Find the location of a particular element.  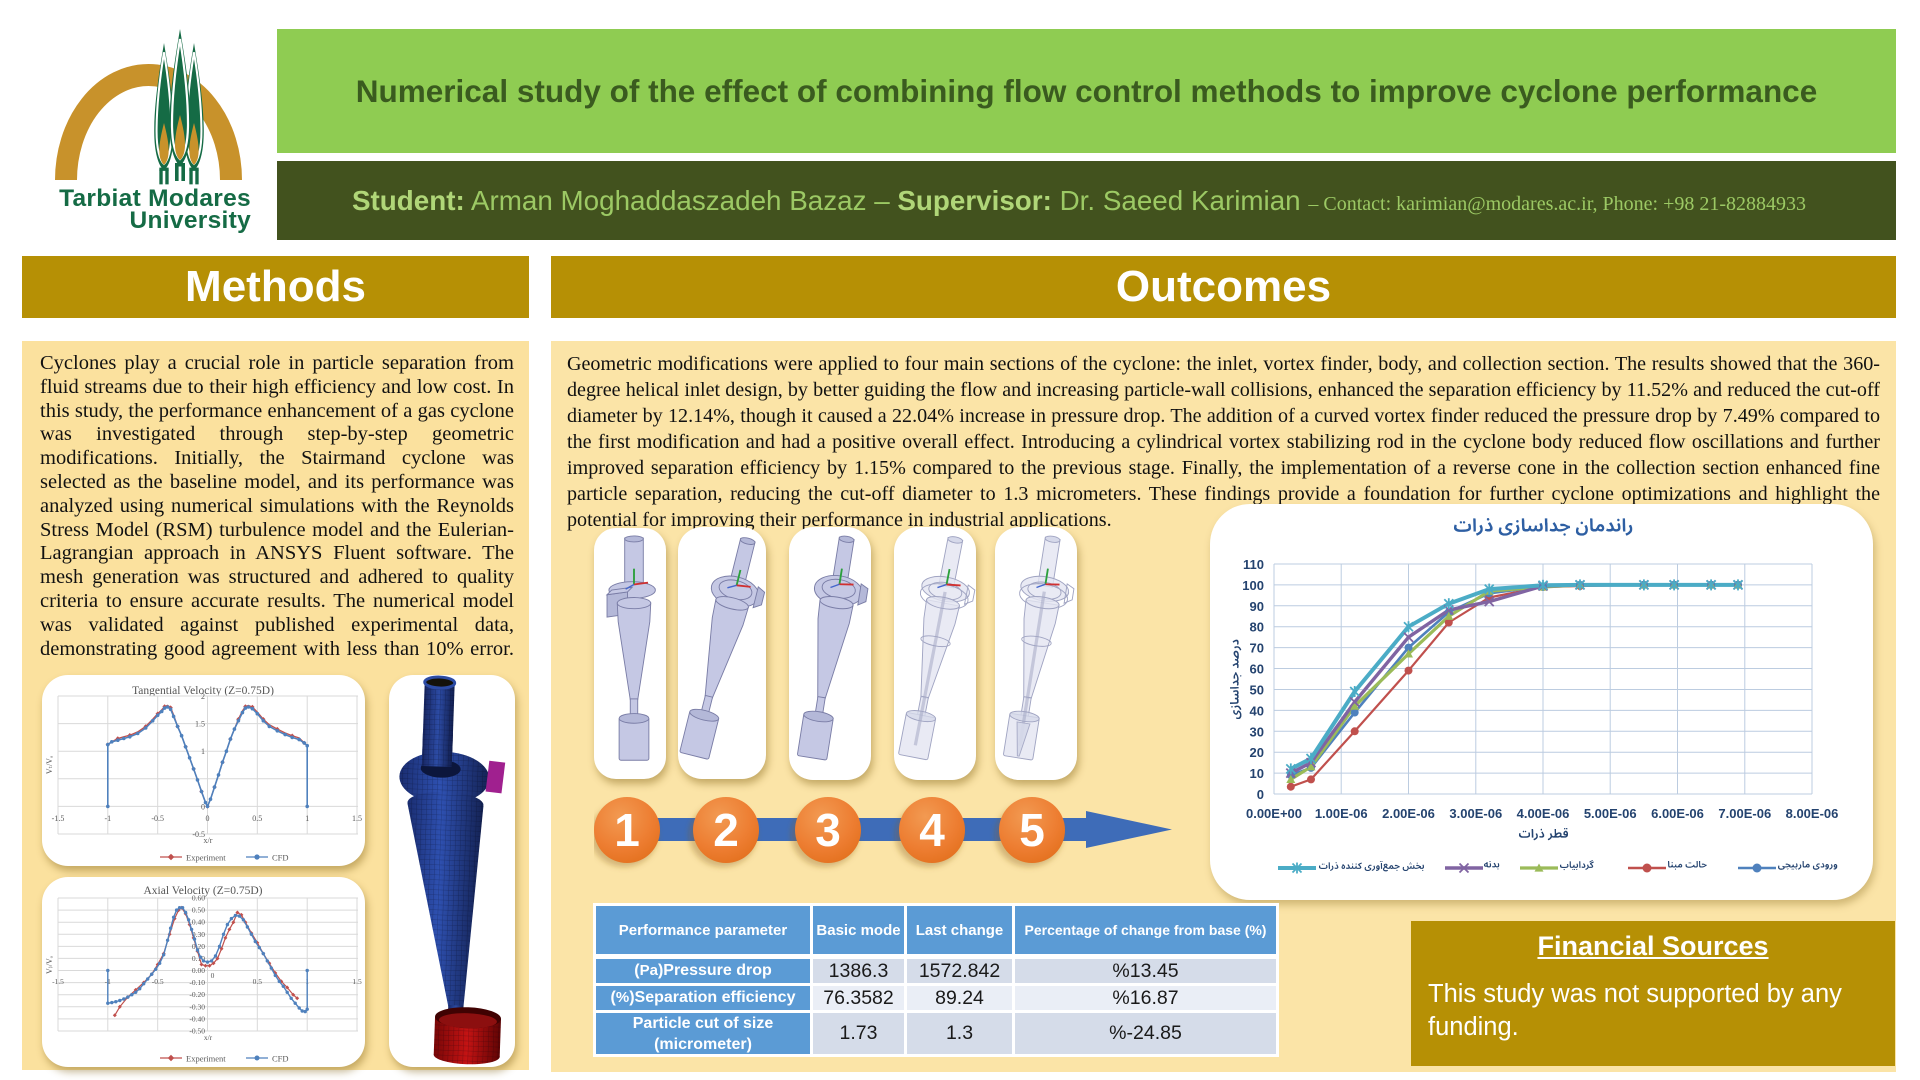

svg-text: 0.10 is located at coordinates (198, 958).